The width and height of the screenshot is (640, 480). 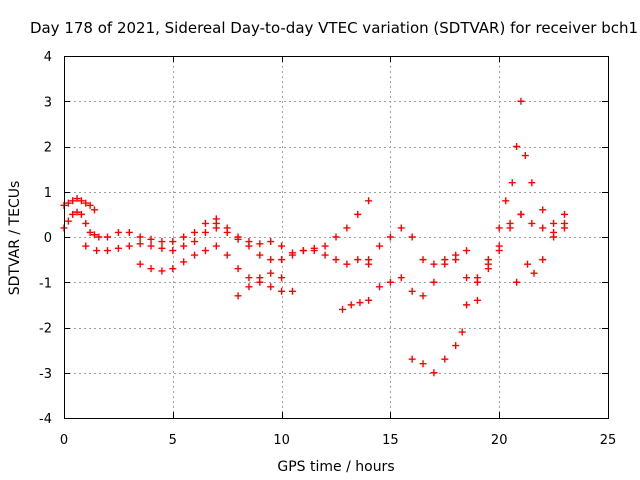 I want to click on x-tick-label: 10, so click(x=281, y=440).